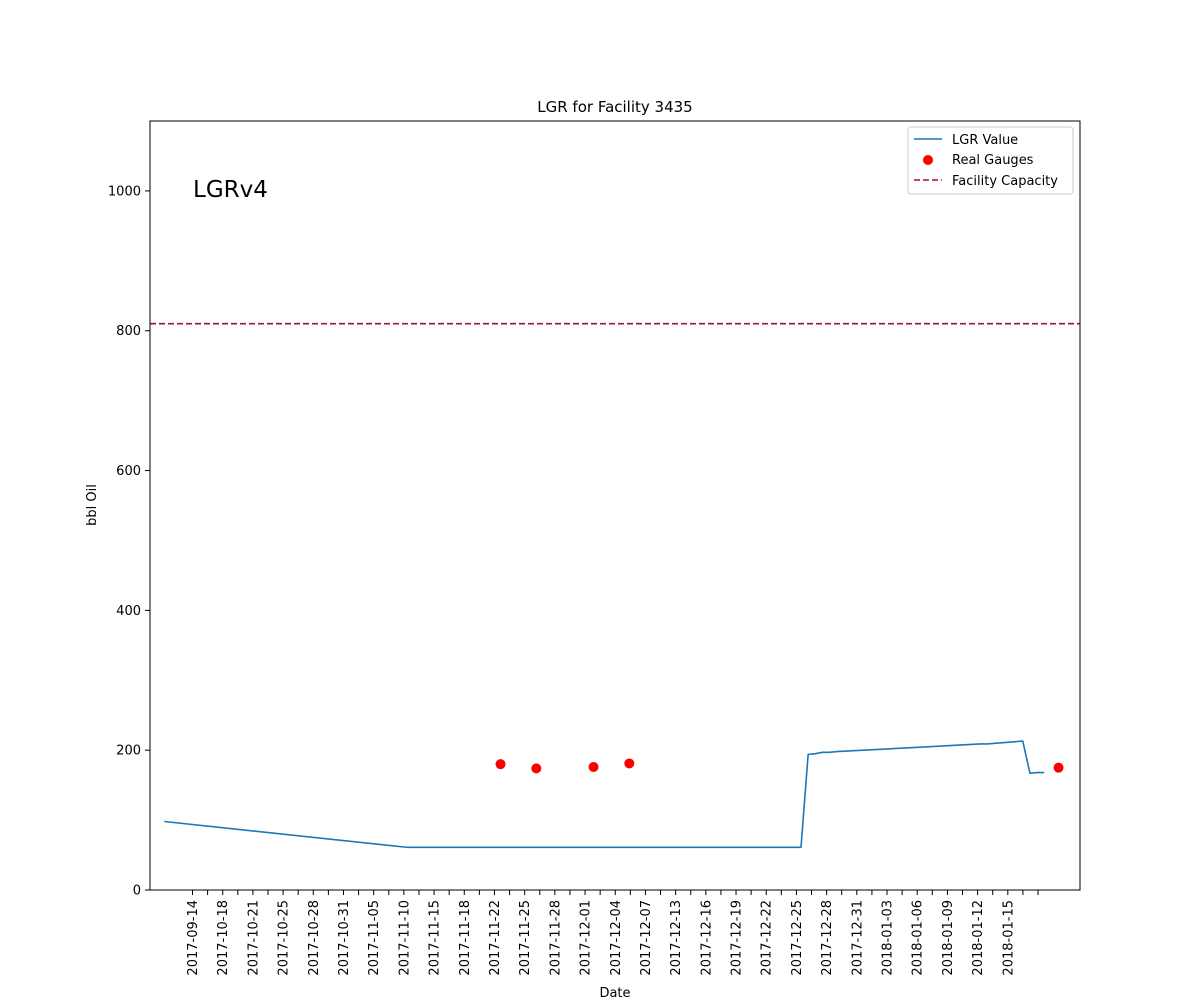 The width and height of the screenshot is (1200, 1000). I want to click on x-tick-label: 2018-01-12, so click(978, 938).